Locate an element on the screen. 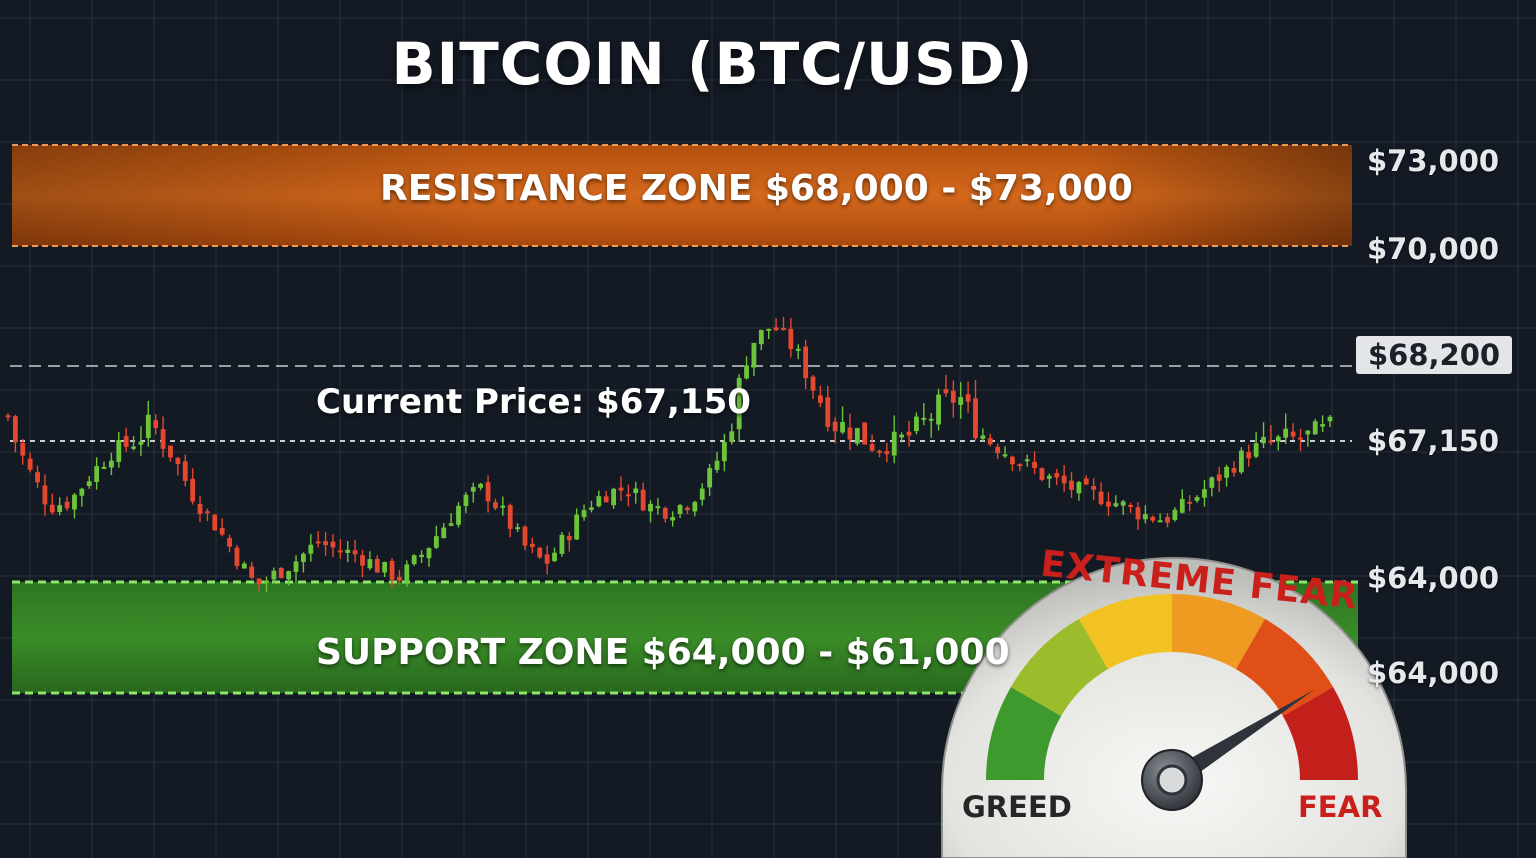 This screenshot has height=858, width=1536. resistance-zone-shade is located at coordinates (682, 195).